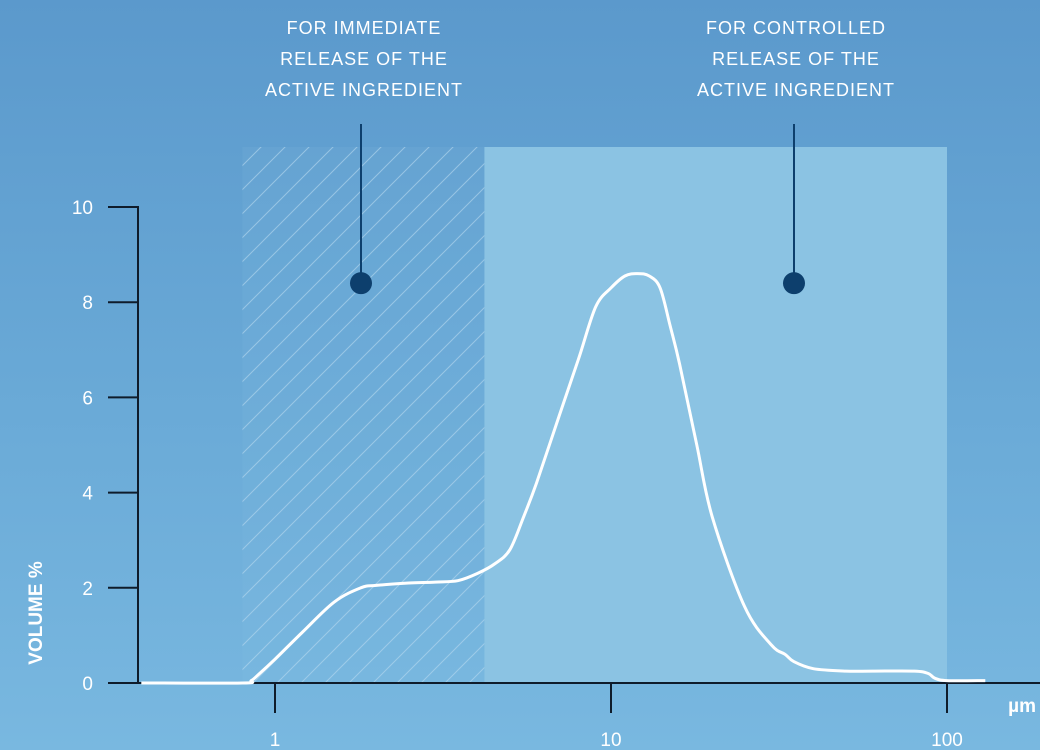  Describe the element at coordinates (364, 28) in the screenshot. I see `immediate-release-label-line: FOR IMMEDIATE` at that location.